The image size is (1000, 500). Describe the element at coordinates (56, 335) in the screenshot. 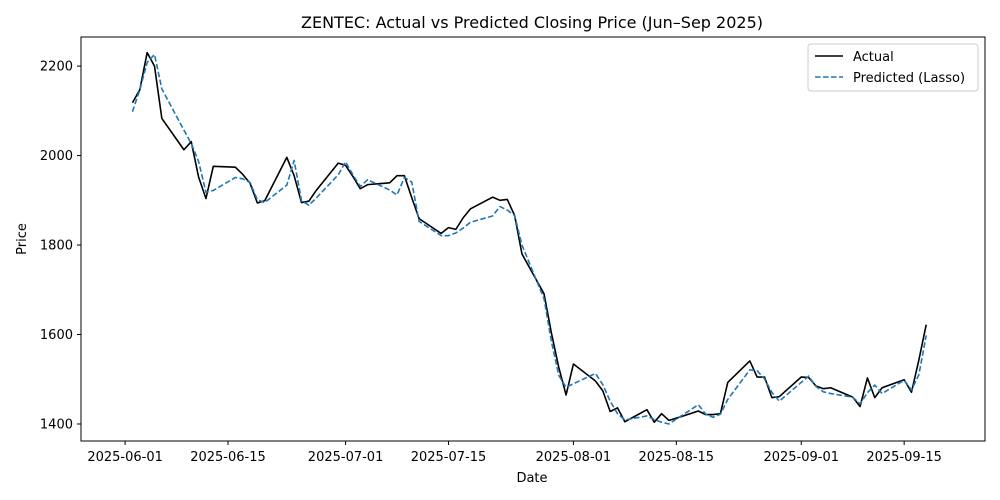

I see `y-tick-label: 1600` at that location.